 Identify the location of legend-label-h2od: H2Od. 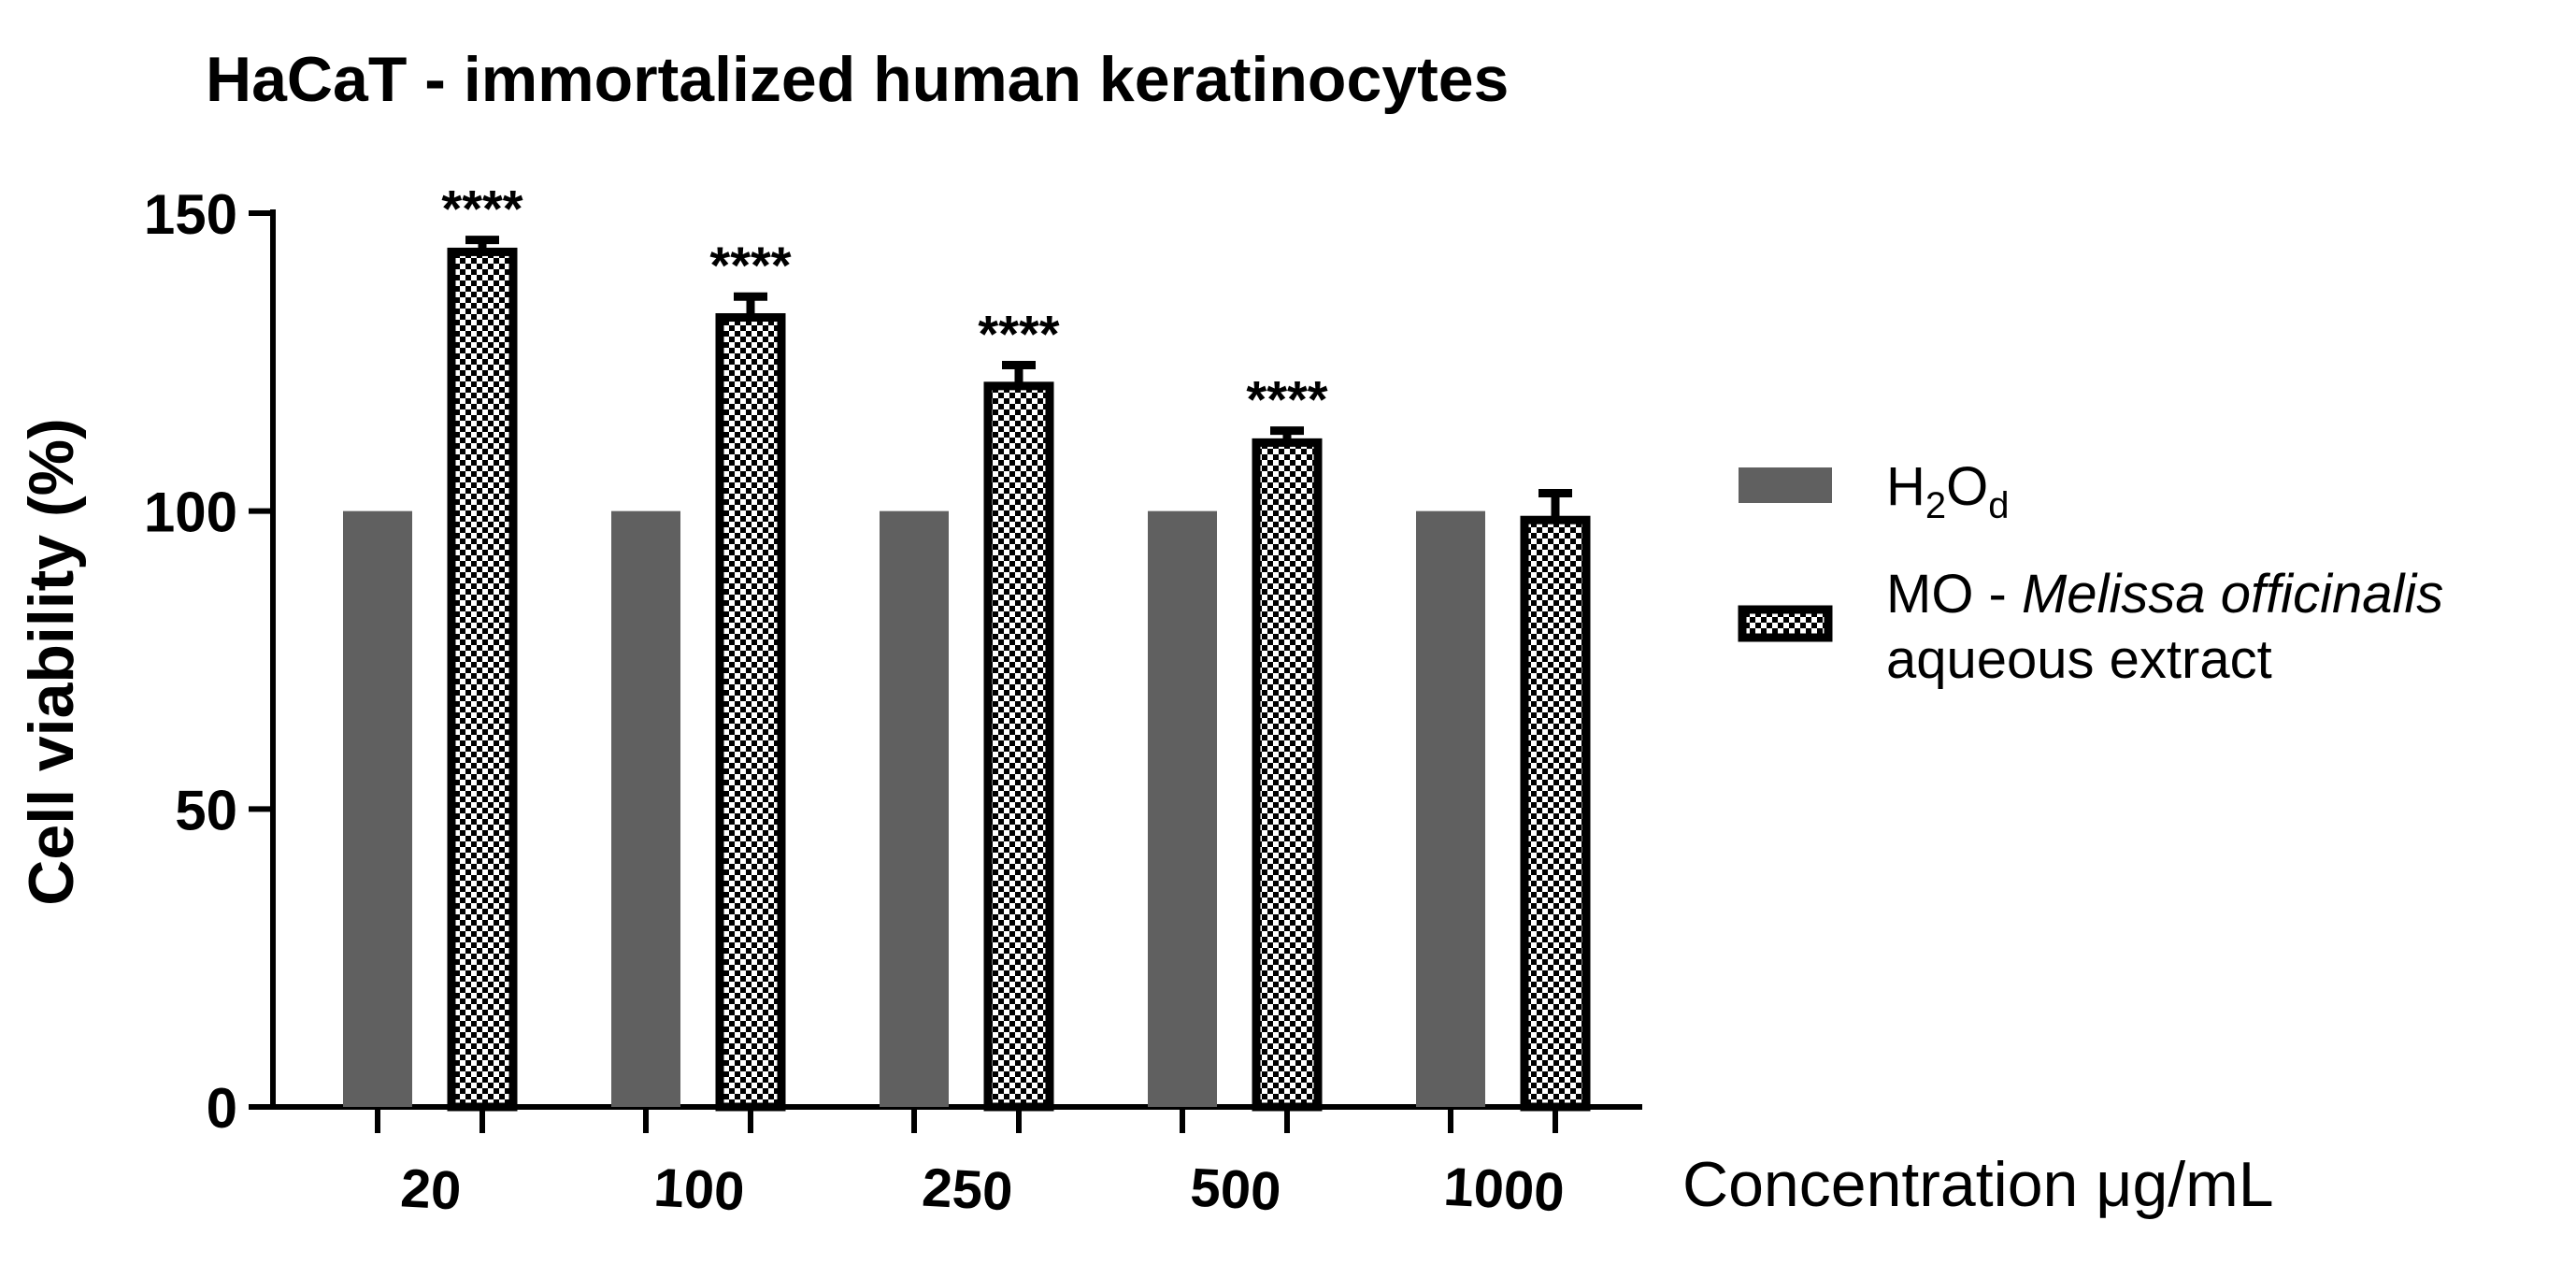
(1948, 491).